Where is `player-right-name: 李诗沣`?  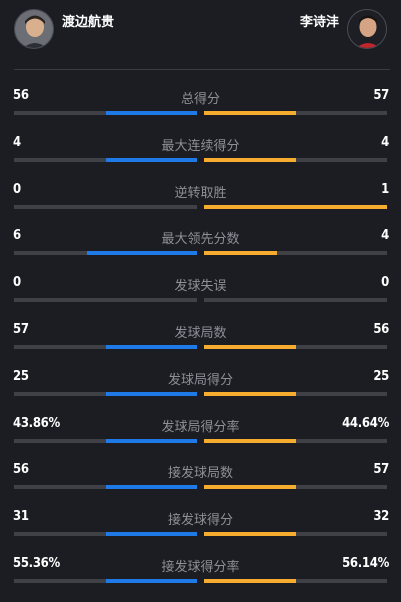 player-right-name: 李诗沣 is located at coordinates (319, 22).